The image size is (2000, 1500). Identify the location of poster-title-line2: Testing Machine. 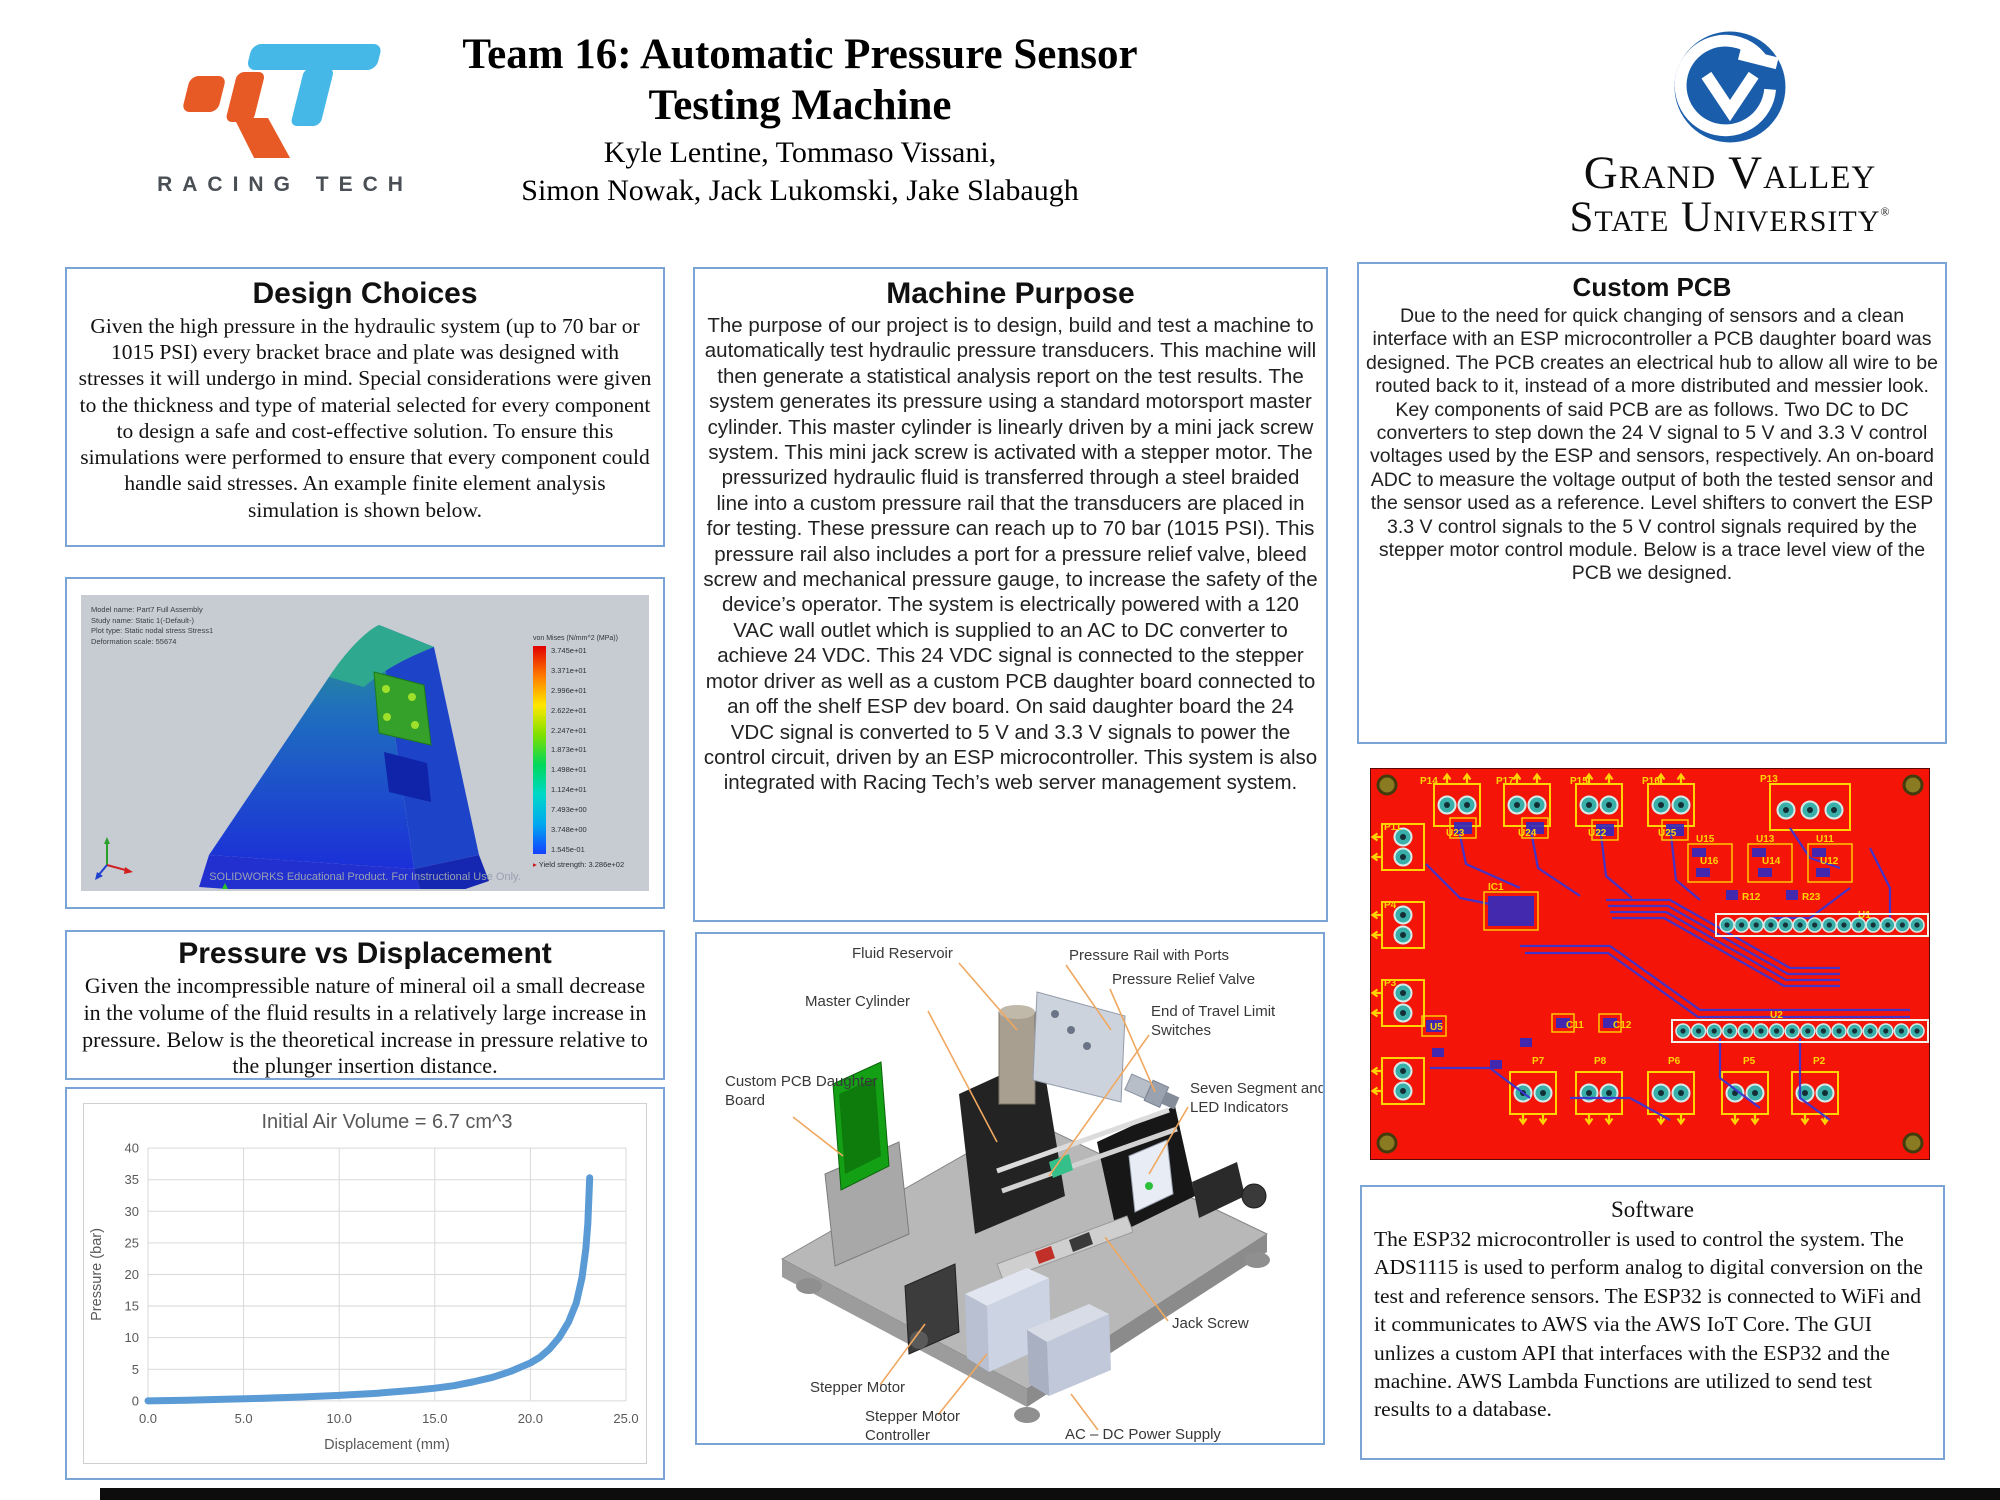
(800, 105).